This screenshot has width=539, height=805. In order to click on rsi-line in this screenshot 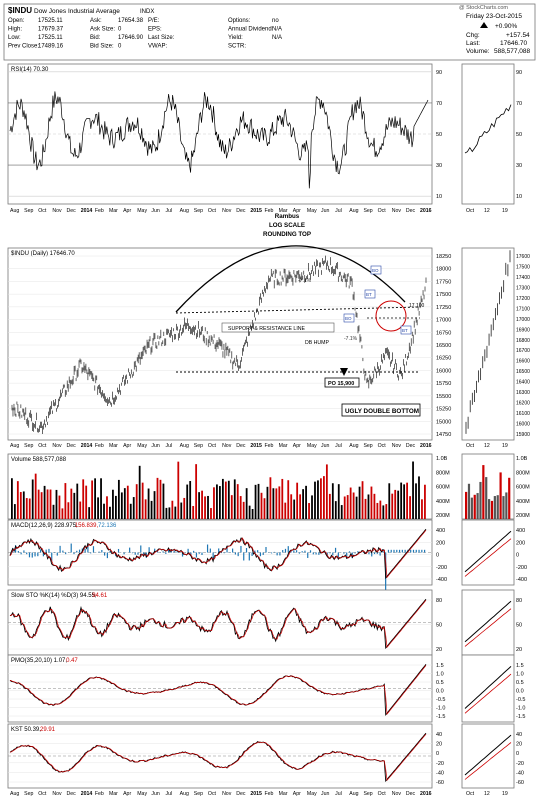, I will do `click(219, 140)`.